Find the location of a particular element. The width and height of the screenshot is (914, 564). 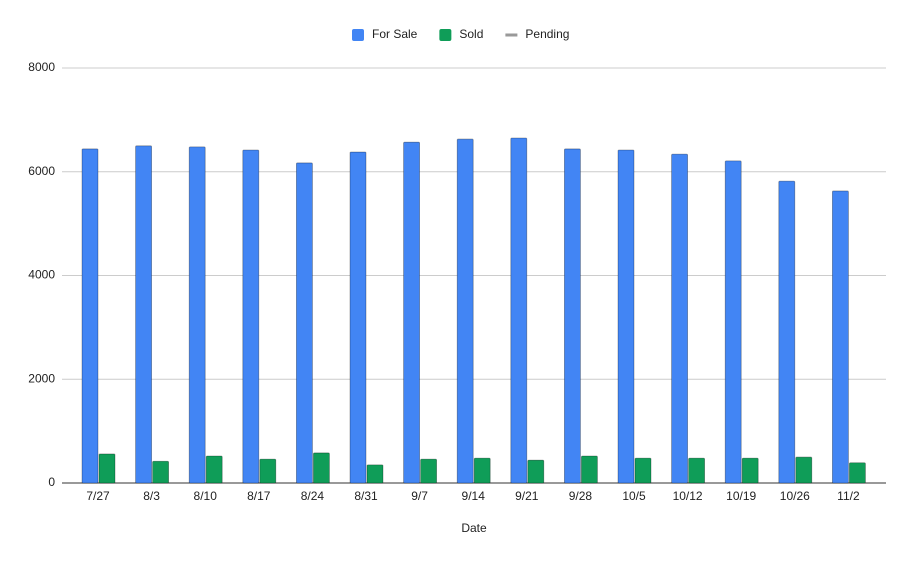

y-tick-label: 2000 is located at coordinates (41, 378).